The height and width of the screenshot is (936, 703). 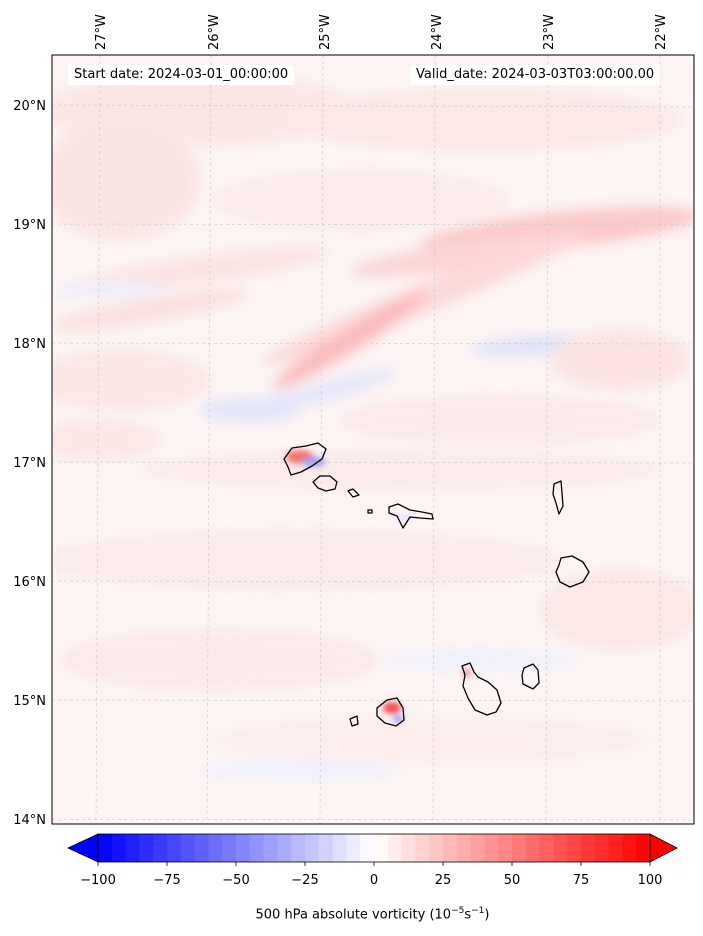 I want to click on colorbar-tick-label: −100, so click(x=98, y=880).